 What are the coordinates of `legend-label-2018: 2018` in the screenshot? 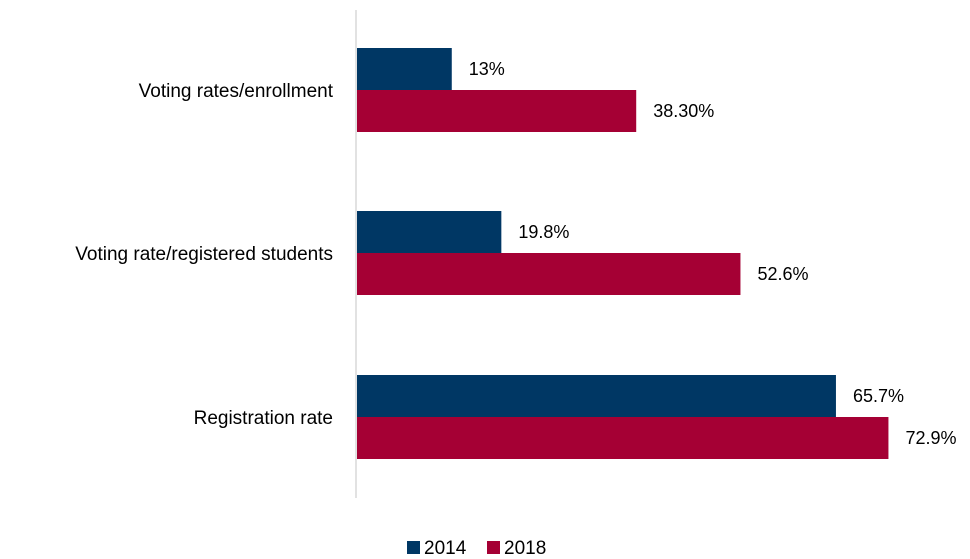 It's located at (525, 548).